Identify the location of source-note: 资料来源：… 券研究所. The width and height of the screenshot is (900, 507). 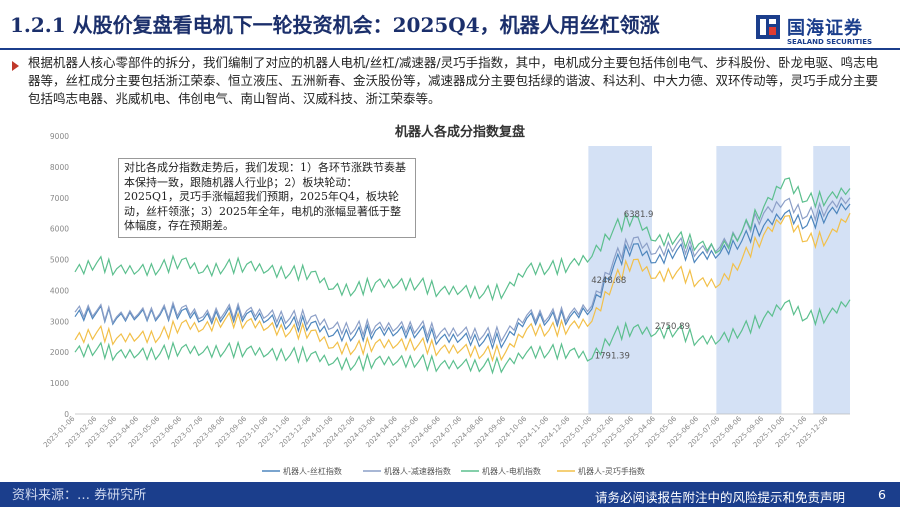
(79, 495).